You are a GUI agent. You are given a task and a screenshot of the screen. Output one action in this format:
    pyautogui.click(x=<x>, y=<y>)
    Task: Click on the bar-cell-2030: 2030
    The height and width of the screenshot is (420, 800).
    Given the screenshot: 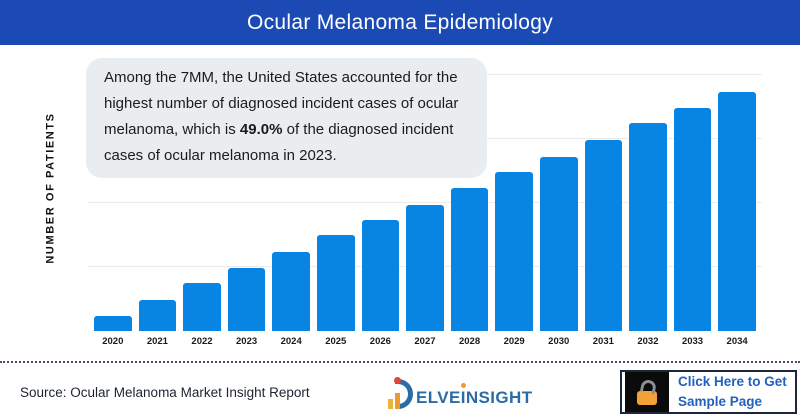 What is the action you would take?
    pyautogui.click(x=558, y=253)
    